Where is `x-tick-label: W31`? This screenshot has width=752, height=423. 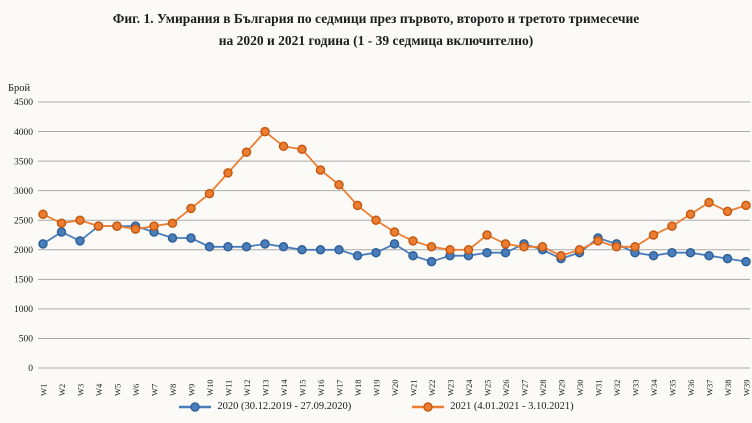
x-tick-label: W31 is located at coordinates (599, 387).